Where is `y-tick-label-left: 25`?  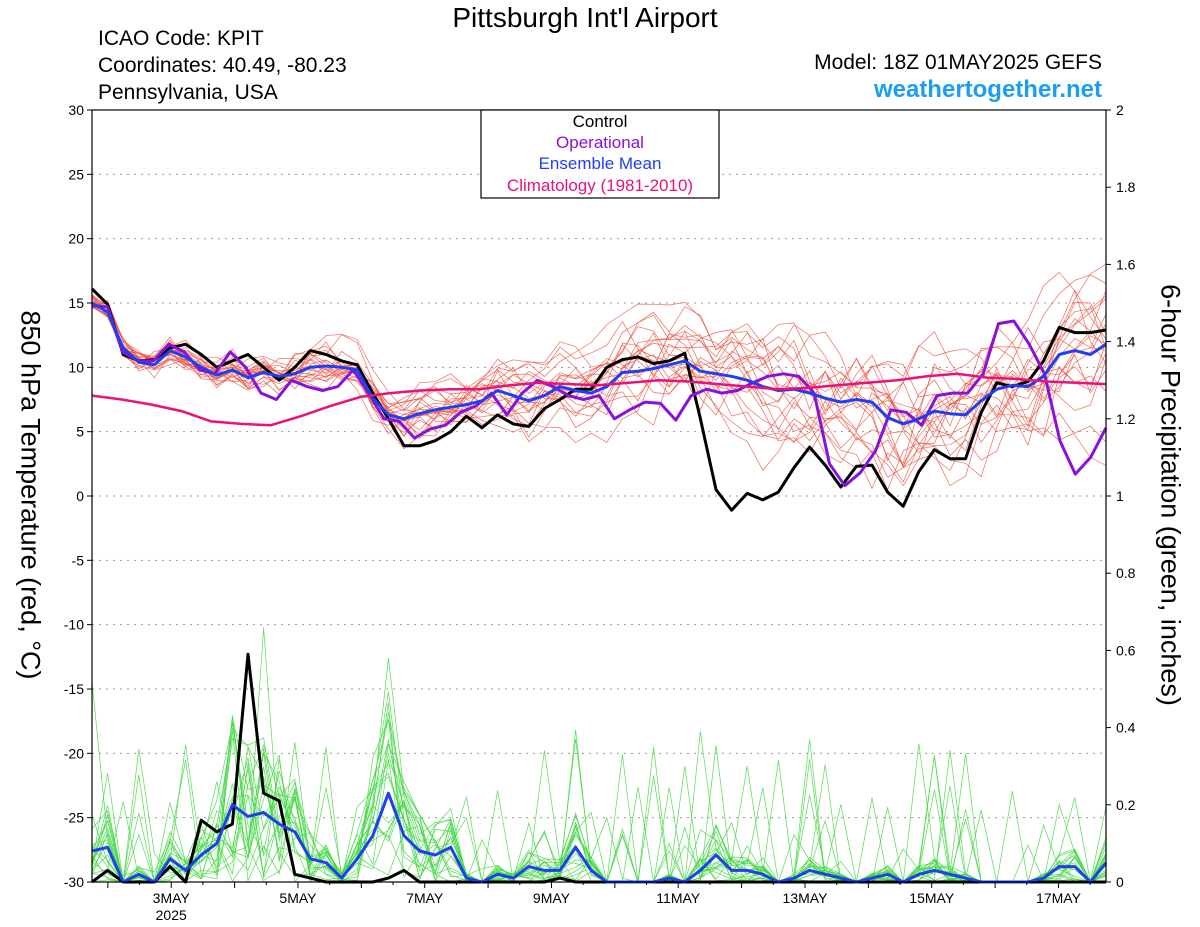 y-tick-label-left: 25 is located at coordinates (76, 174).